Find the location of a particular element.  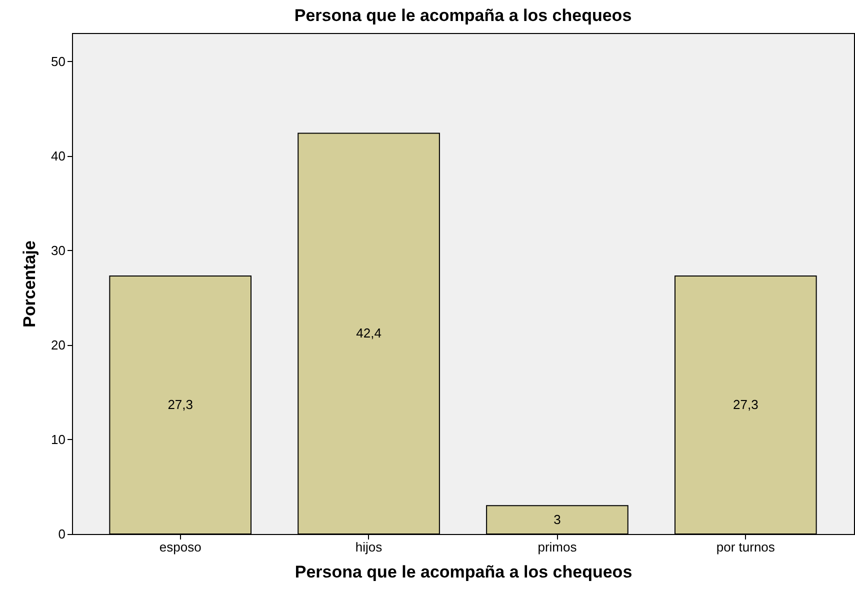

y-tick-label: 10 is located at coordinates (58, 439).